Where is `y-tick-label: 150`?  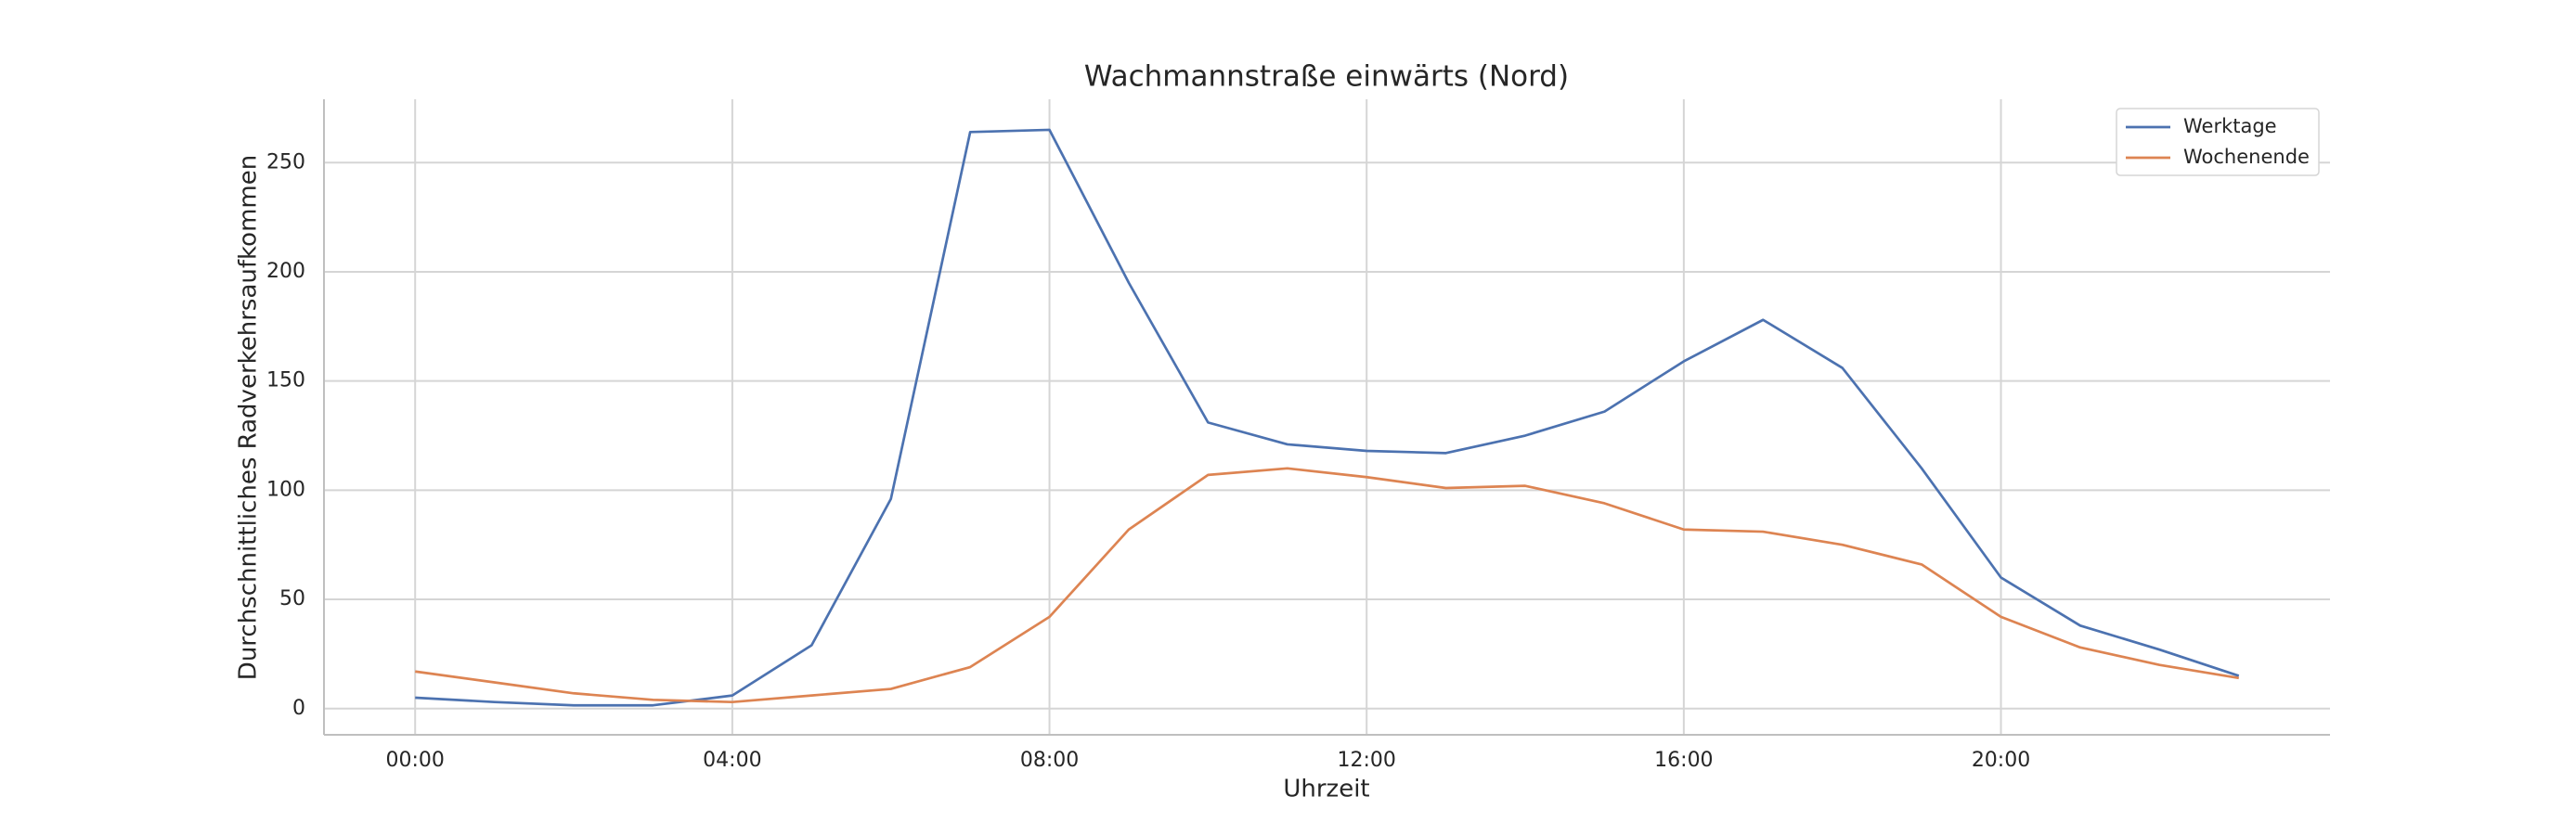
y-tick-label: 150 is located at coordinates (285, 380).